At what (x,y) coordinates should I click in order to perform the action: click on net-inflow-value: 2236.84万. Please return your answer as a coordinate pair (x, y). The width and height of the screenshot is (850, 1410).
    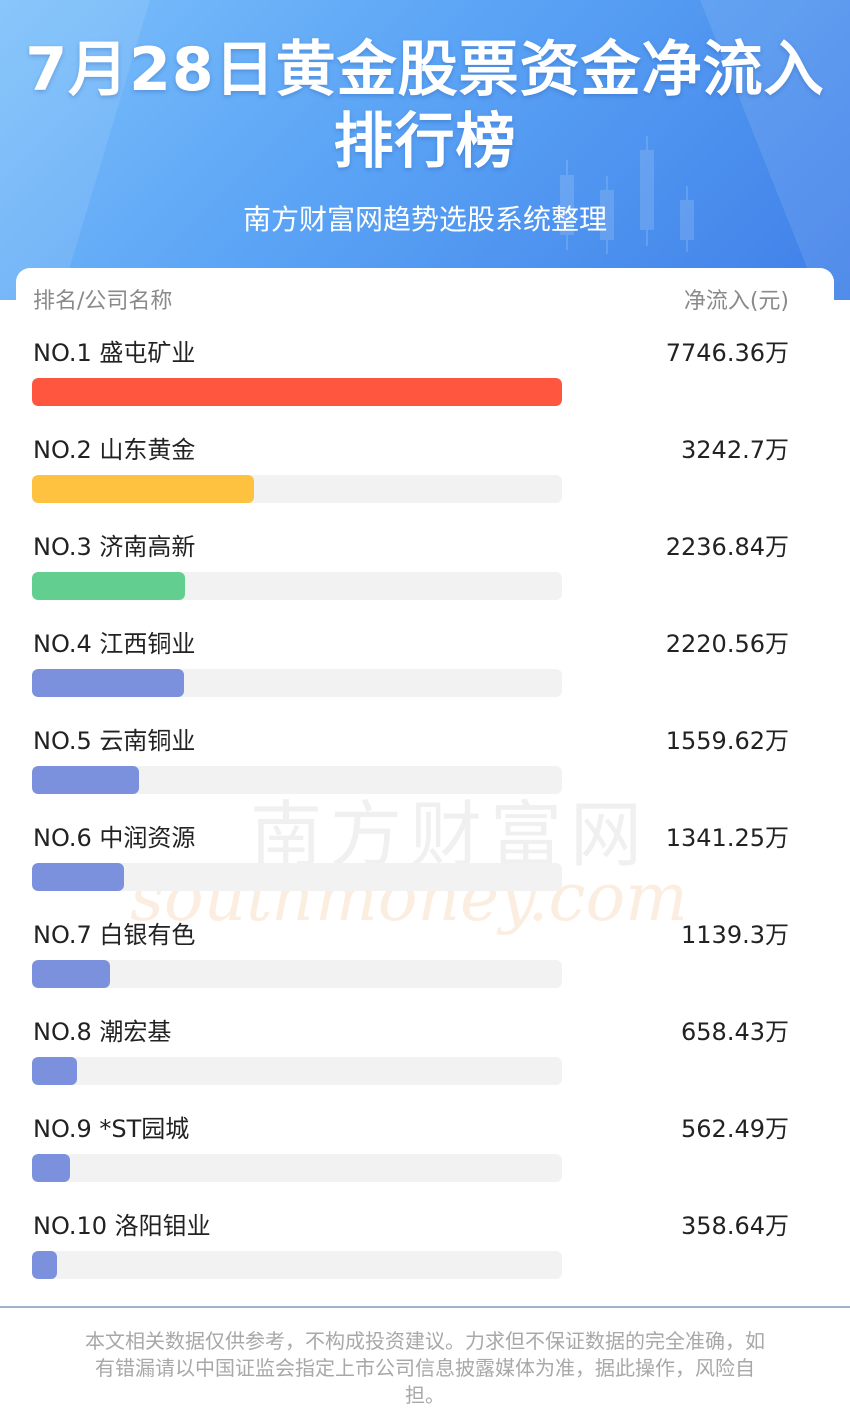
    Looking at the image, I should click on (727, 547).